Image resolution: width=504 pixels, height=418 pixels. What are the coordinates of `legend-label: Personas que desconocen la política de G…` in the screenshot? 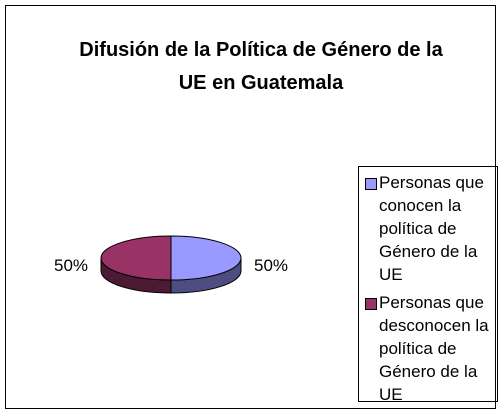 It's located at (434, 348).